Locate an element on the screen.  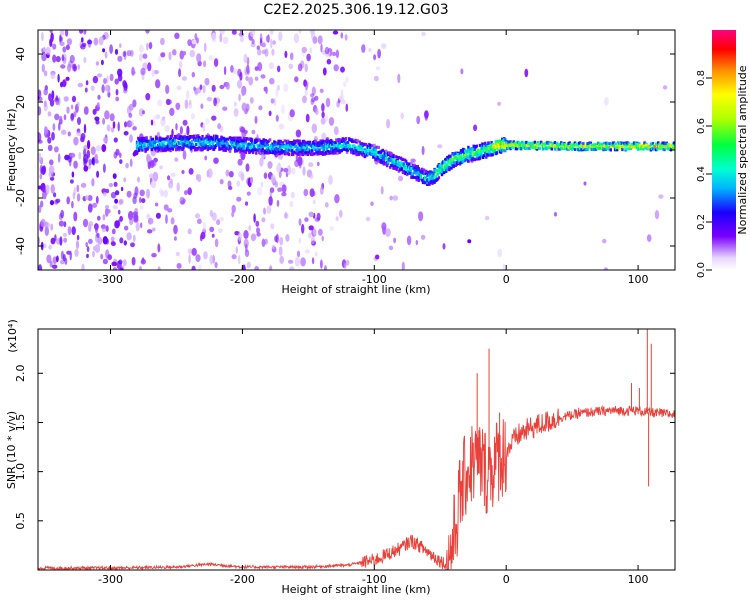
y-tick-label: 1.0 is located at coordinates (20, 472).